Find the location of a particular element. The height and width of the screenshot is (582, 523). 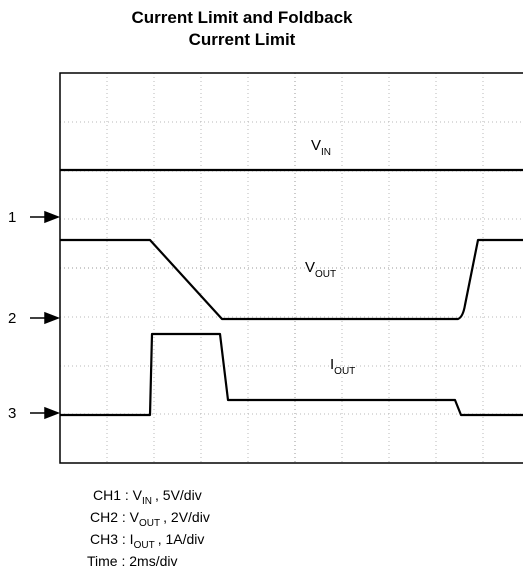

legend-sub: IN is located at coordinates (147, 501).